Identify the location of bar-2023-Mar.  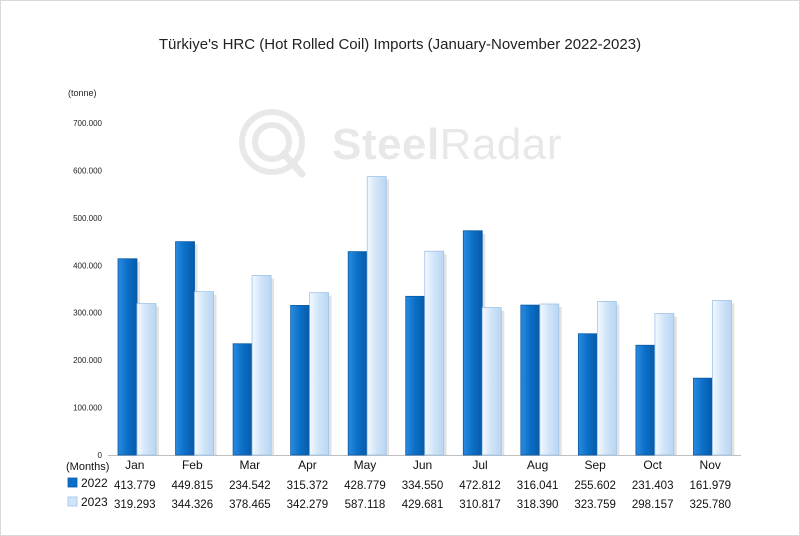
(261, 365).